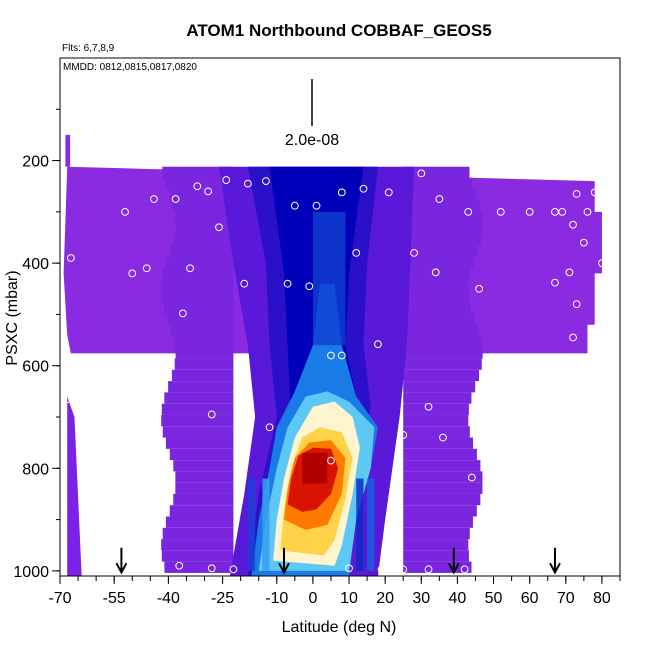  Describe the element at coordinates (602, 598) in the screenshot. I see `x-tick-label: 80` at that location.